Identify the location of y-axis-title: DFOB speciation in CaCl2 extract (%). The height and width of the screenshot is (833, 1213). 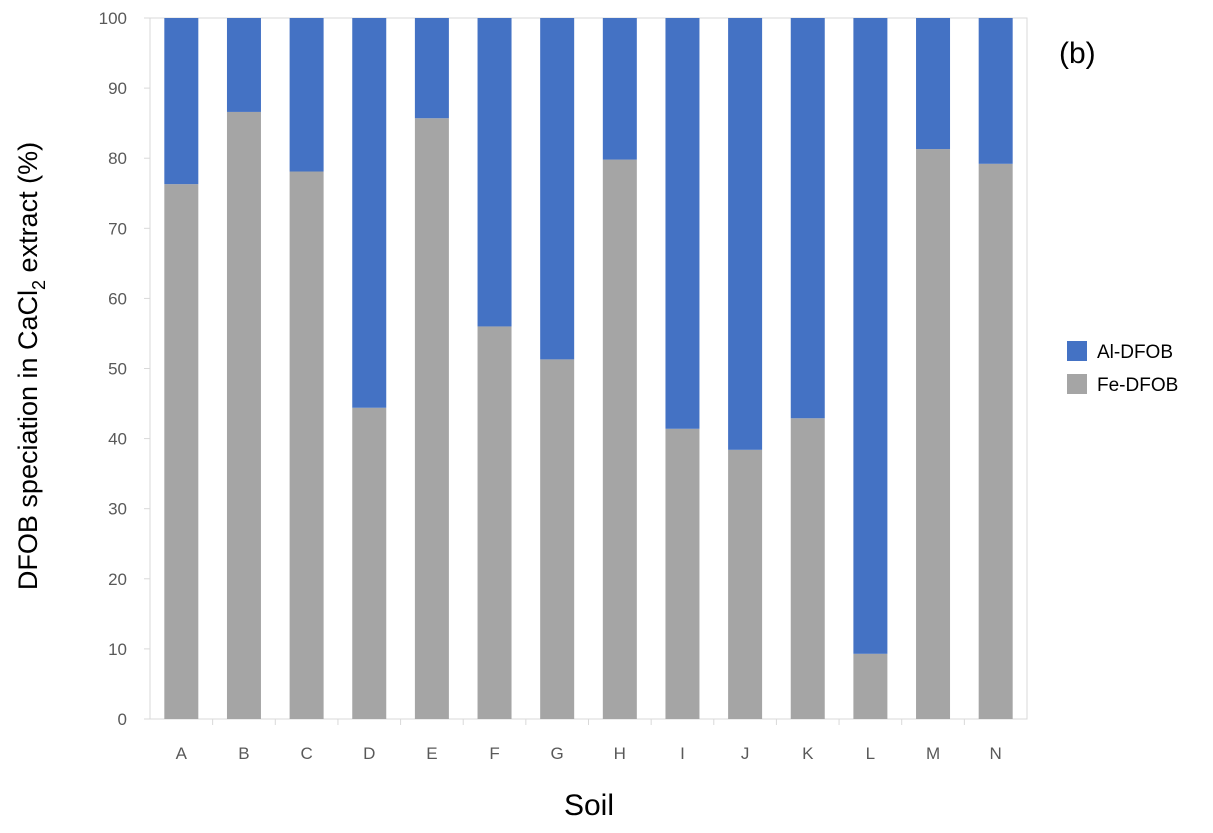
(31, 366).